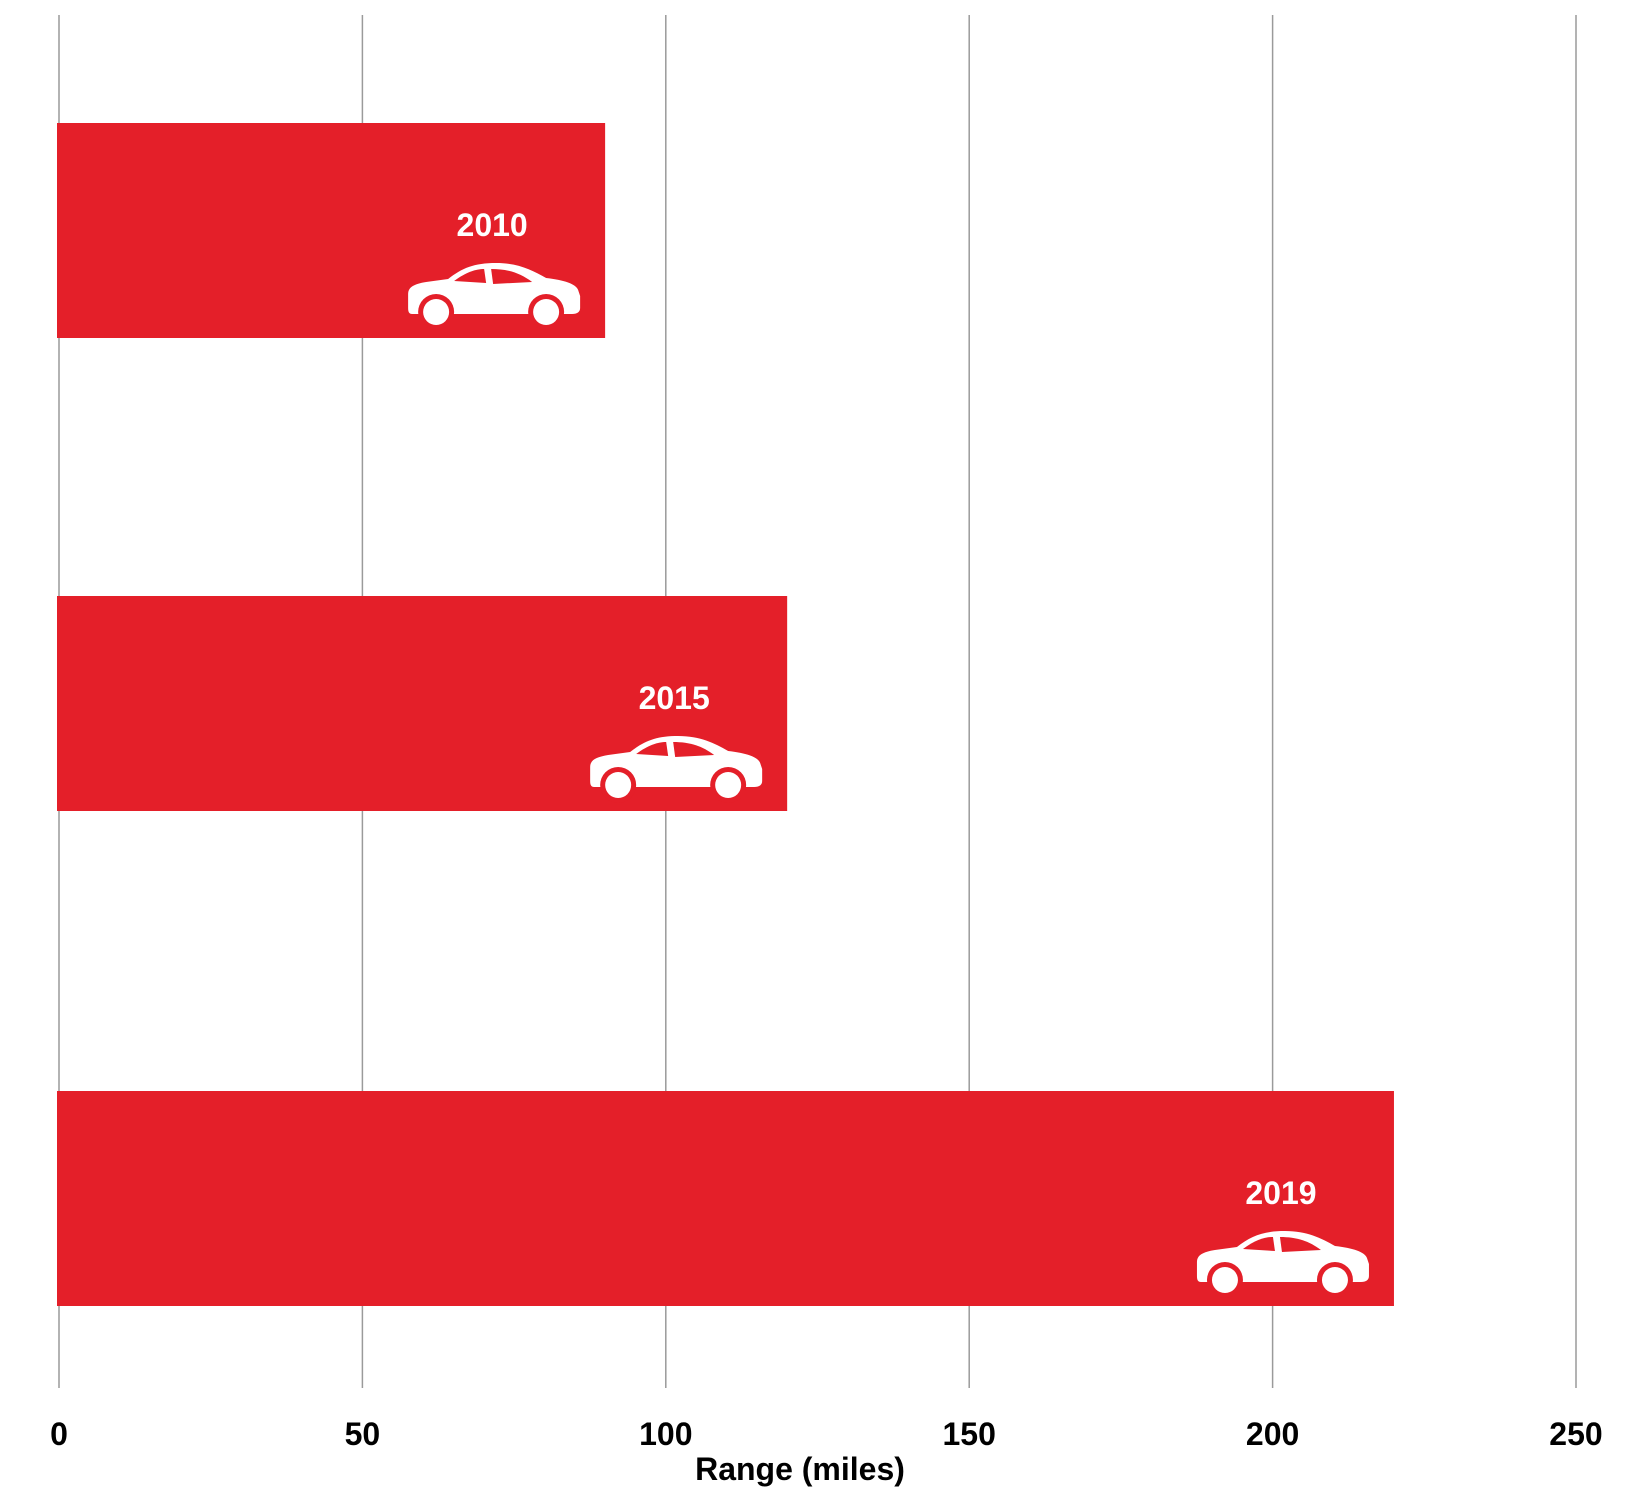  I want to click on x-tick-label: 150, so click(969, 1434).